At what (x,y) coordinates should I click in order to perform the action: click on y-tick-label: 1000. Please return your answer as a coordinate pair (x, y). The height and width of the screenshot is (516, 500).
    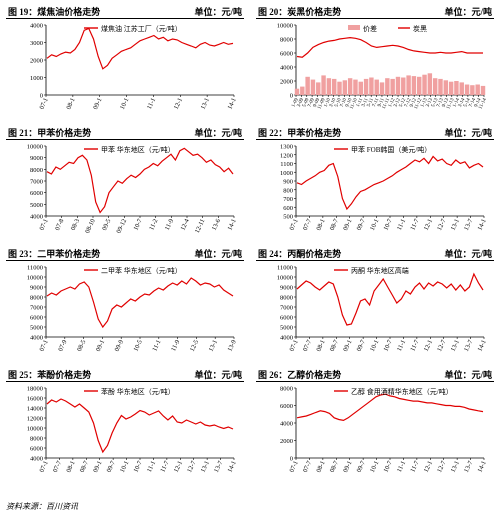
    Looking at the image, I should click on (286, 173).